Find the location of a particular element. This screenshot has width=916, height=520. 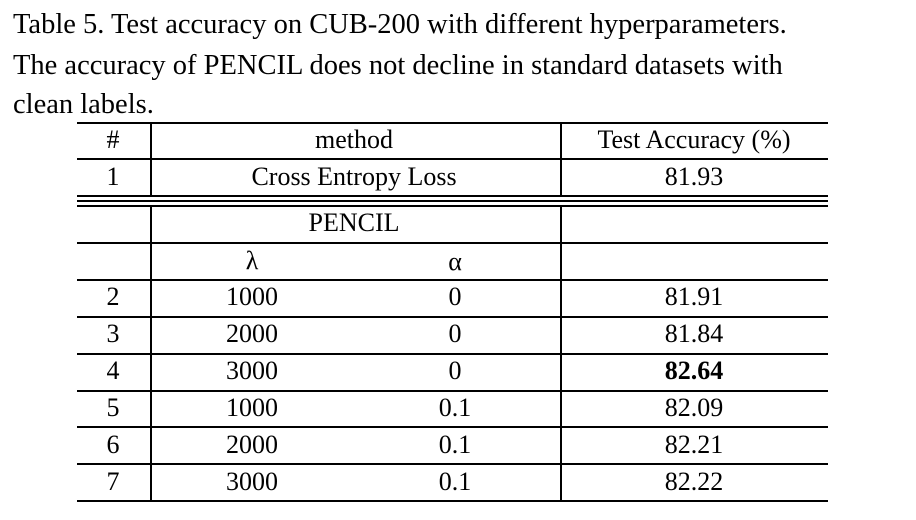

caption-line: clean labels. is located at coordinates (83, 104).